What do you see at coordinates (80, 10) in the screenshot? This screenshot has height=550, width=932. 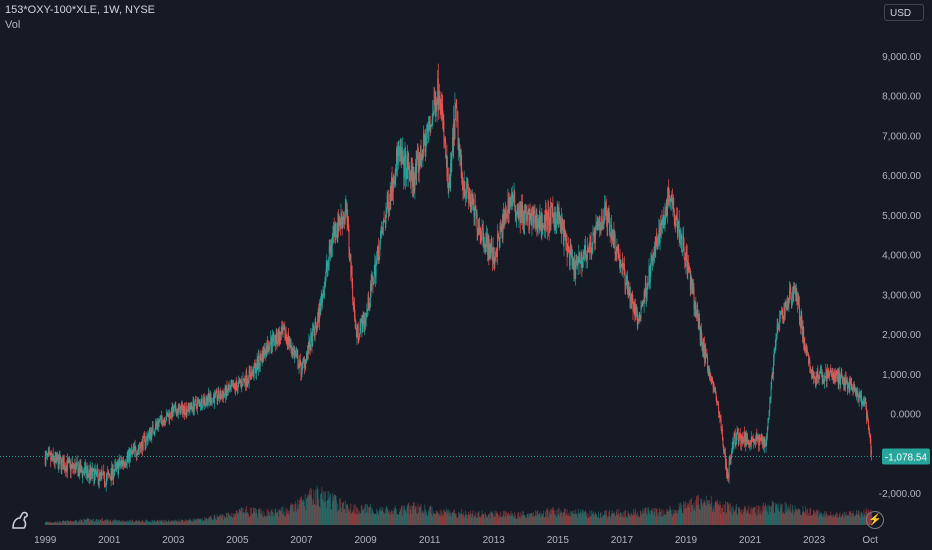 I see `symbol-title: 153*OXY-100*XLE, 1W, NYSE` at bounding box center [80, 10].